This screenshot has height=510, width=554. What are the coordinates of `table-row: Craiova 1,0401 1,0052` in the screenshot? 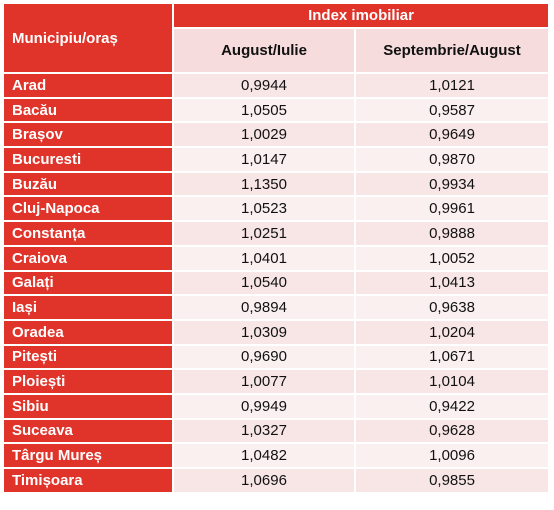 It's located at (276, 258).